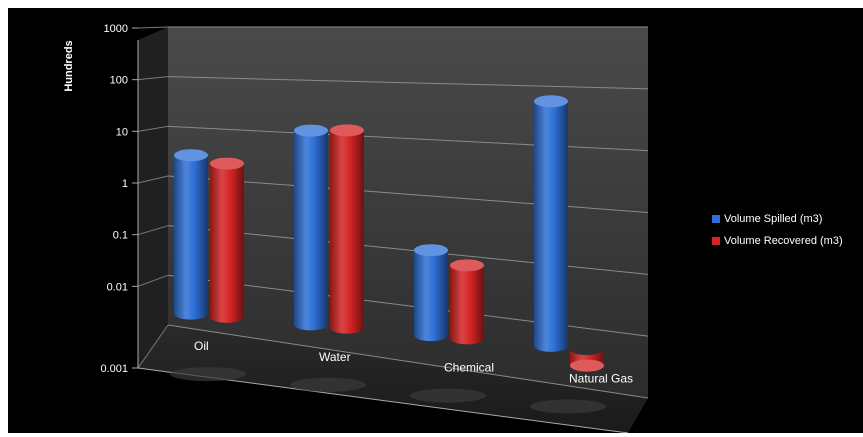  I want to click on legend-label: Volume Recovered (m3), so click(783, 241).